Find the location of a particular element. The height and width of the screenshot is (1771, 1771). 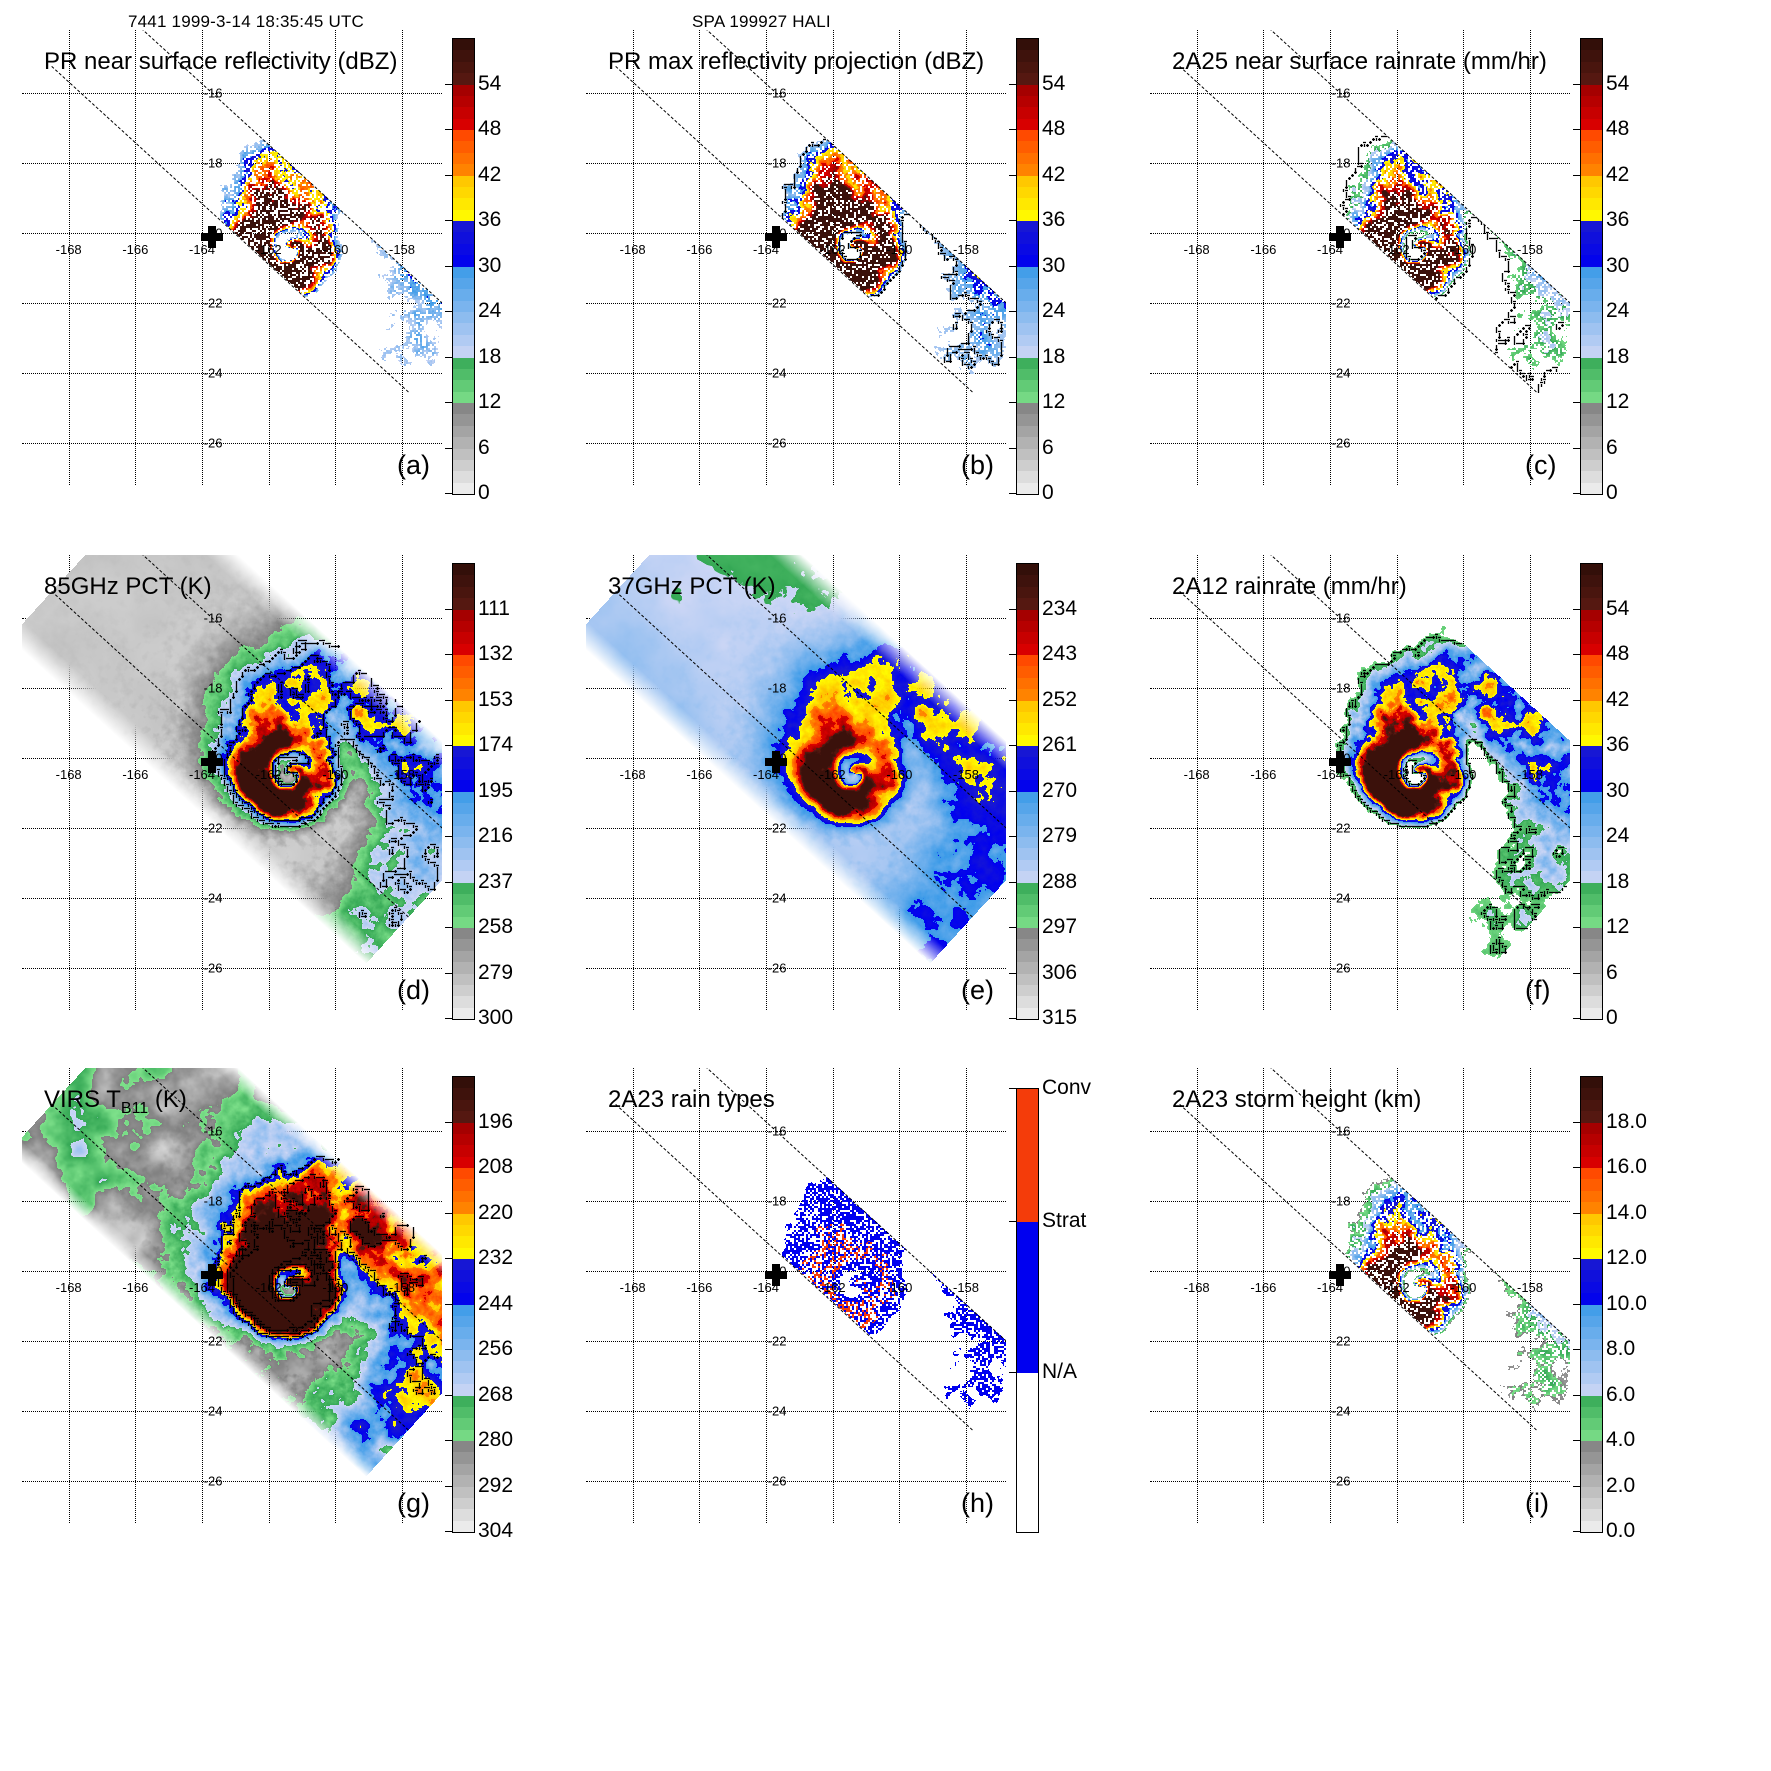

panel-tag: (e) is located at coordinates (977, 990).